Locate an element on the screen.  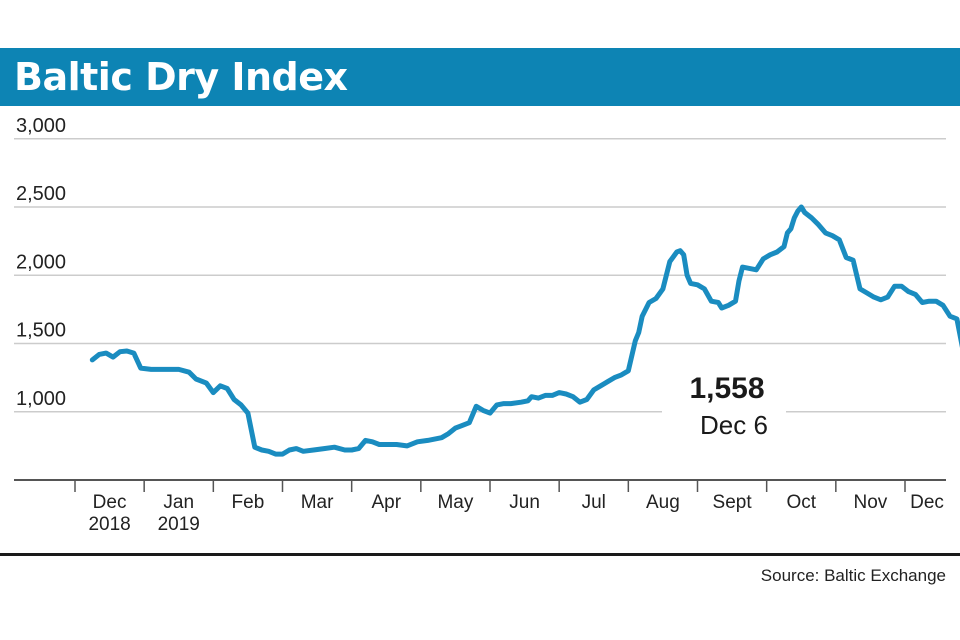
annotation-value: 1,558 is located at coordinates (726, 388).